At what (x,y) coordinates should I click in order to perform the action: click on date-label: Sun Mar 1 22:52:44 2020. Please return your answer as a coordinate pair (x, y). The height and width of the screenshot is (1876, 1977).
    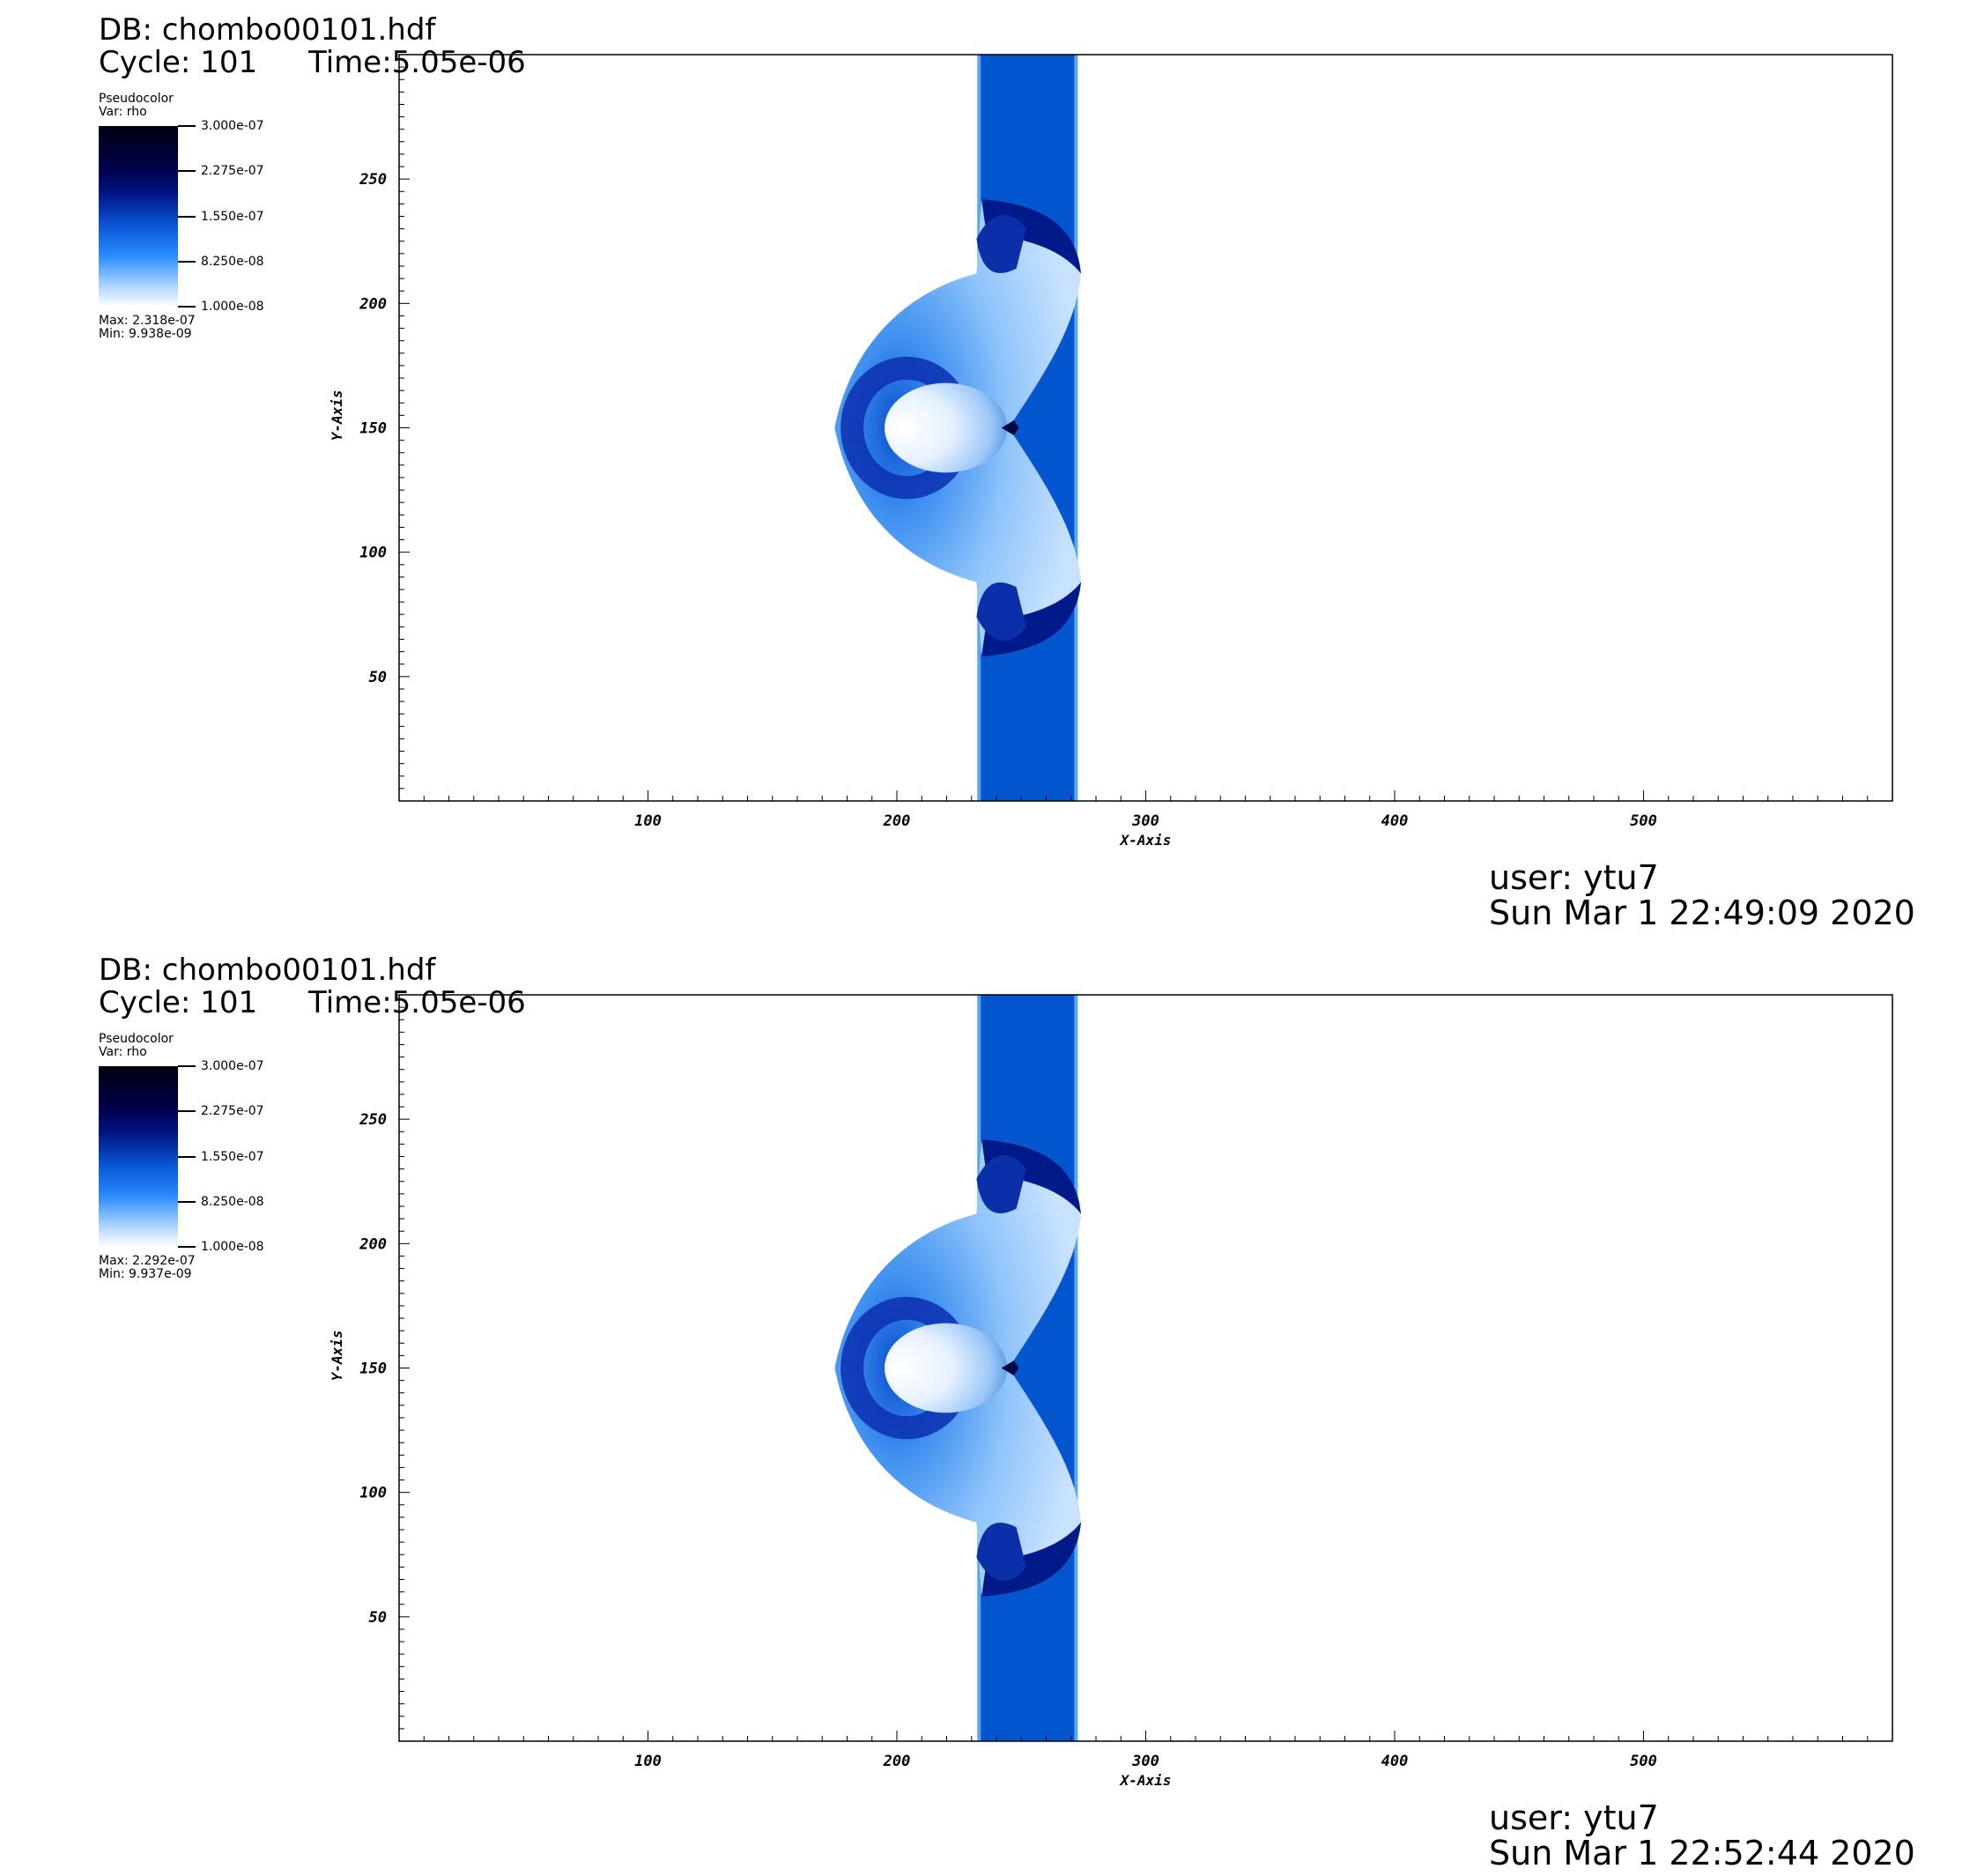
    Looking at the image, I should click on (1702, 1853).